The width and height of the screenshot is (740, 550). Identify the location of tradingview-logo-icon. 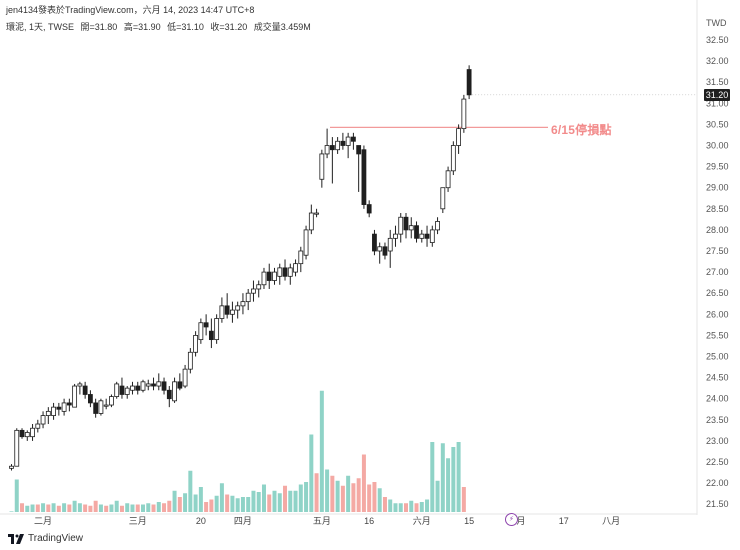
(16, 538).